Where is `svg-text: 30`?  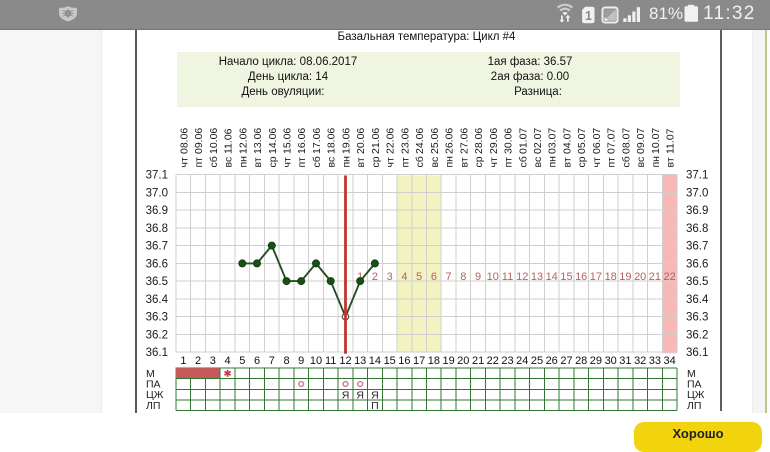 svg-text: 30 is located at coordinates (611, 361).